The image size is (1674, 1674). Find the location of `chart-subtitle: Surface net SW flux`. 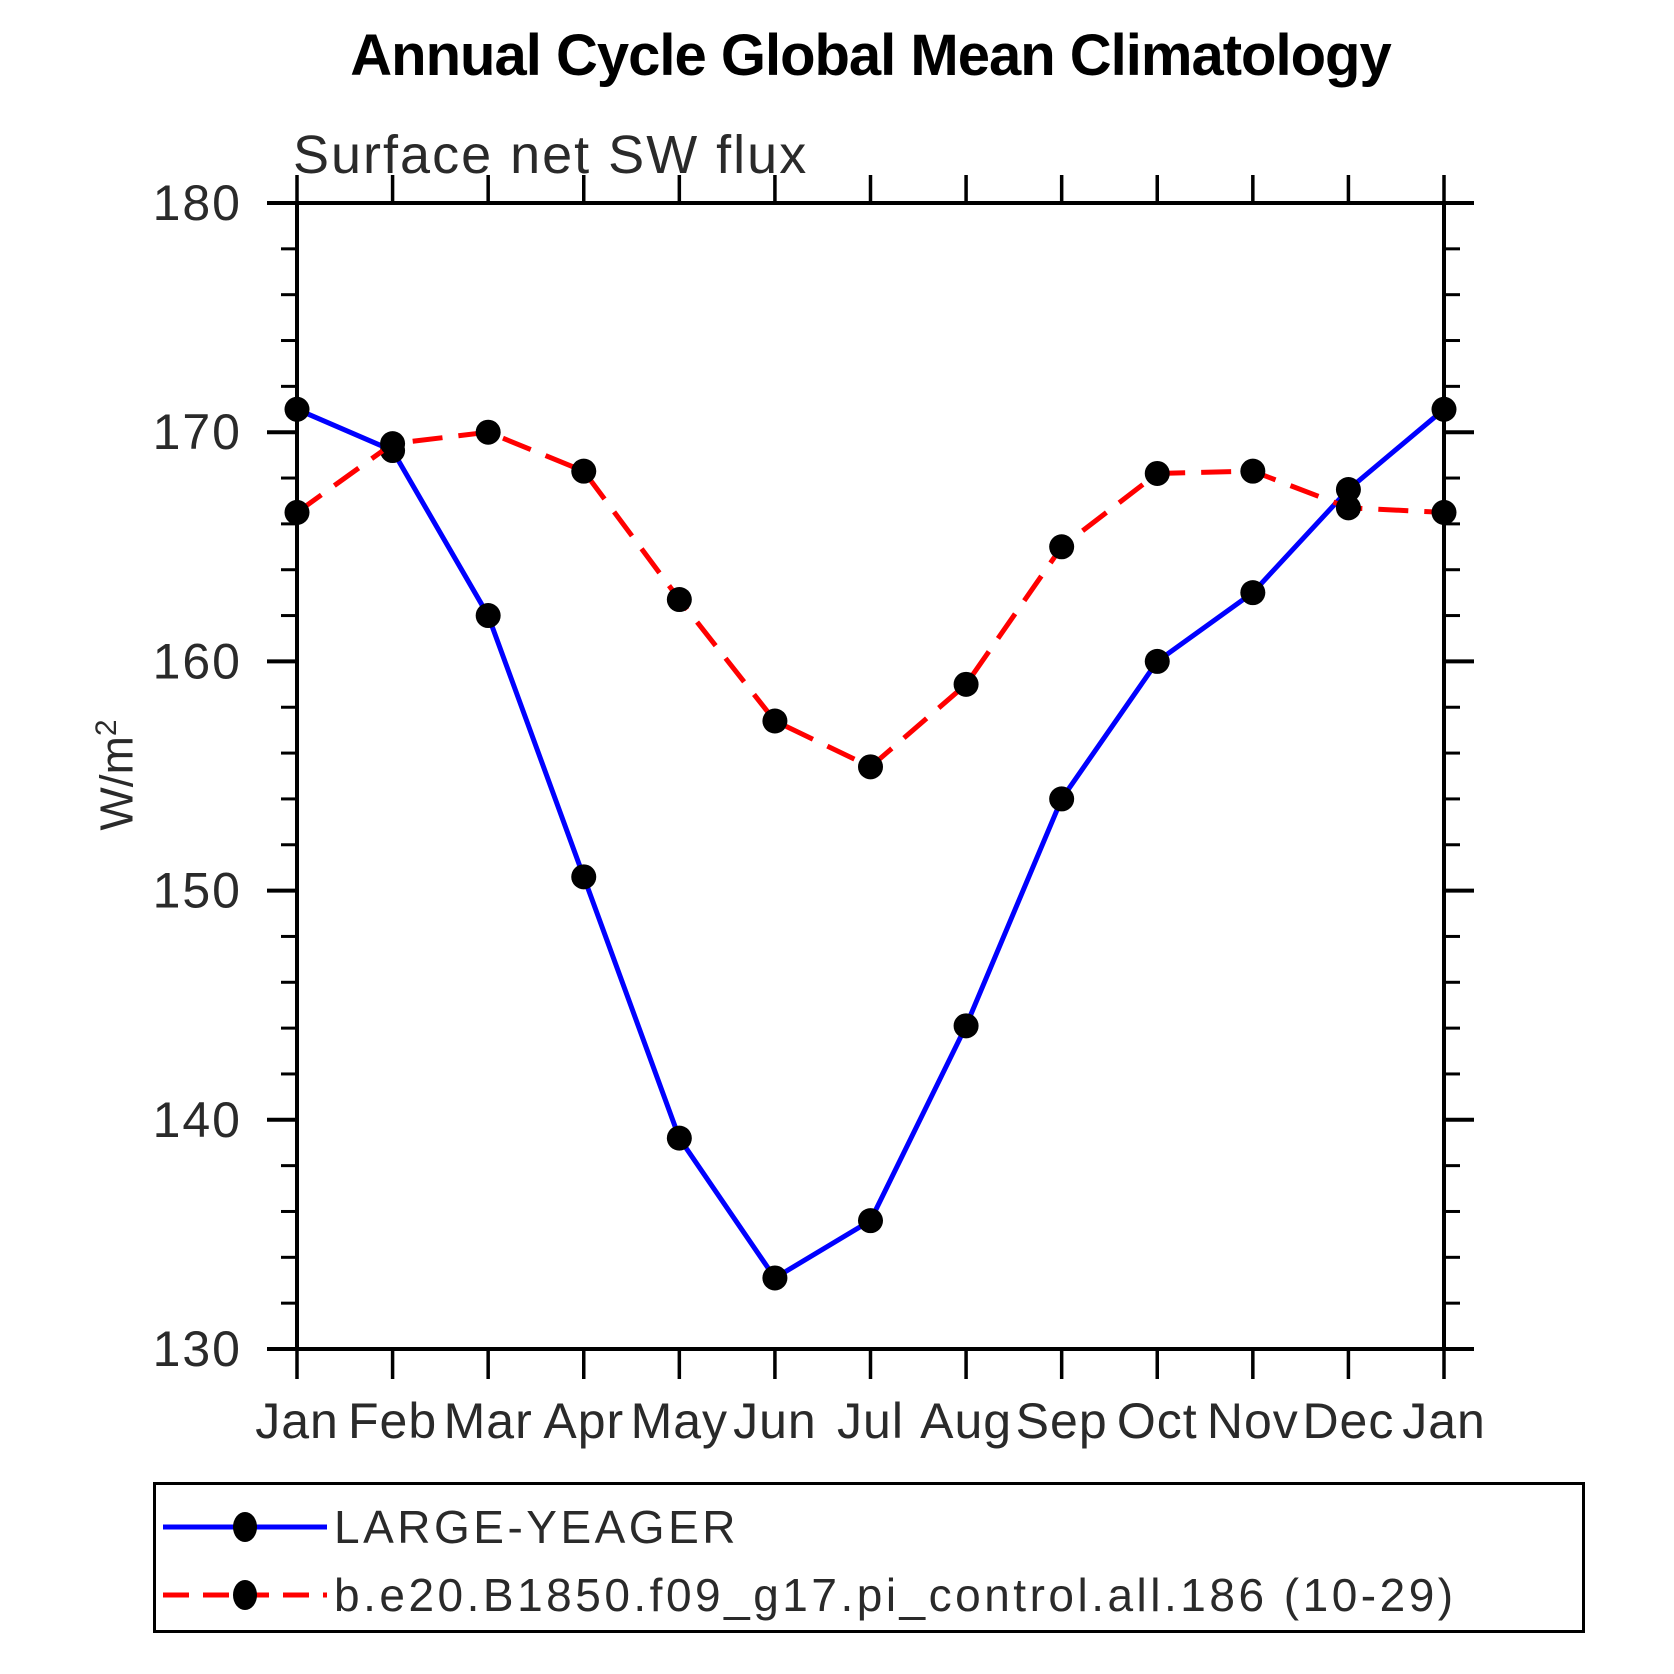

chart-subtitle: Surface net SW flux is located at coordinates (551, 155).